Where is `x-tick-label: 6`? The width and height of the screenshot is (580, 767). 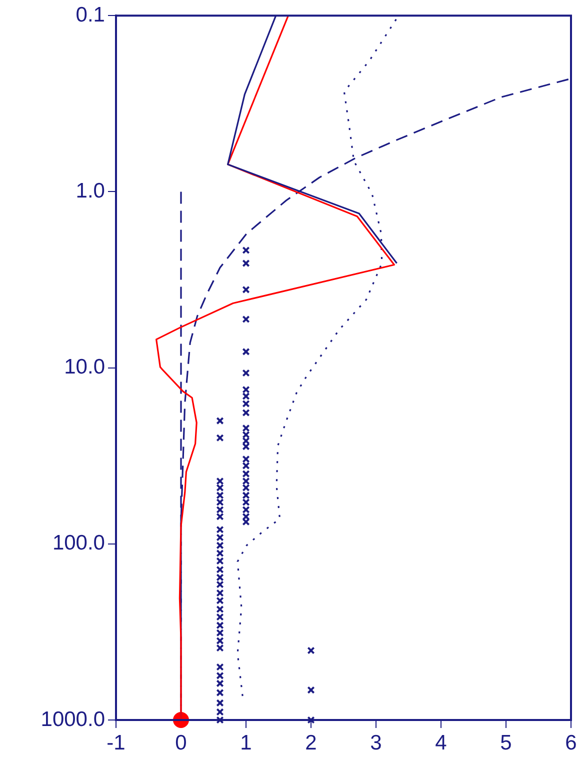
x-tick-label: 6 is located at coordinates (571, 742).